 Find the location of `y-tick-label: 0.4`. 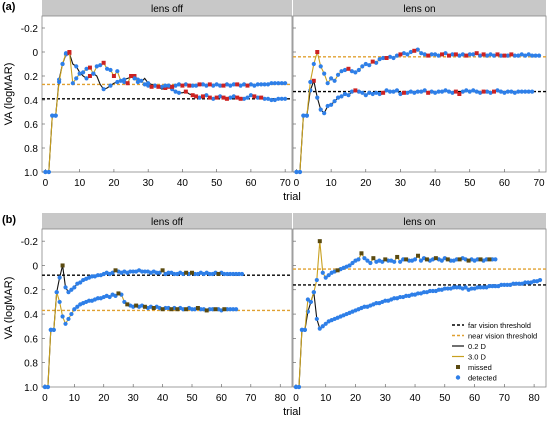

y-tick-label: 0.4 is located at coordinates (31, 101).